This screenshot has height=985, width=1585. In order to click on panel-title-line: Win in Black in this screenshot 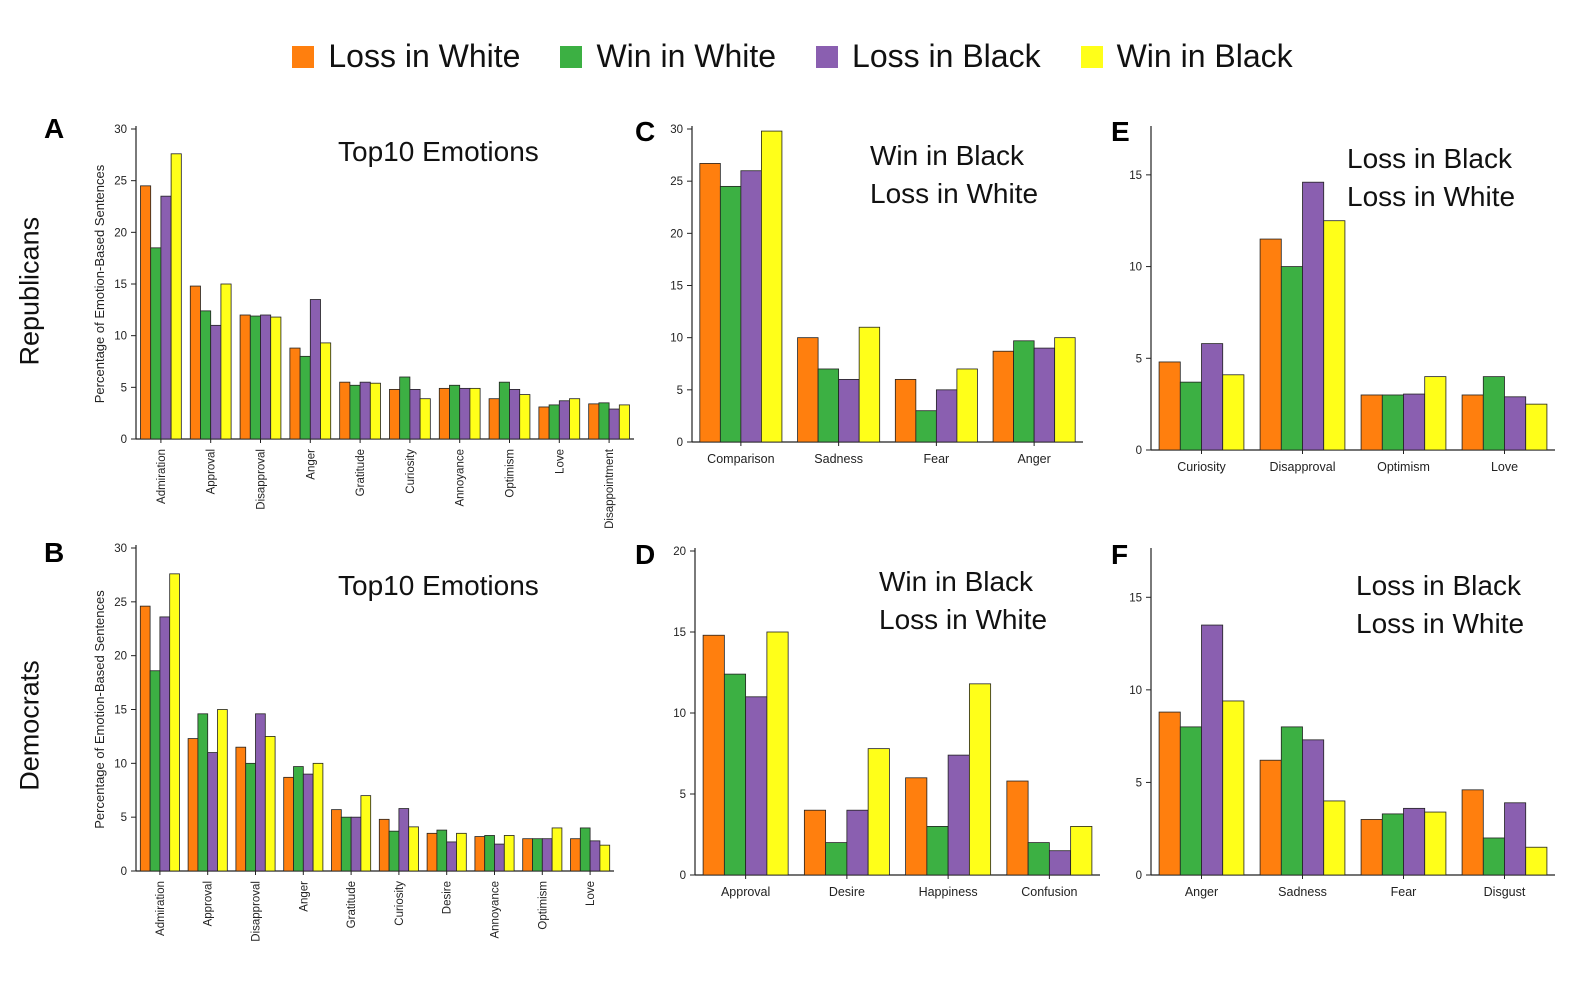, I will do `click(956, 581)`.